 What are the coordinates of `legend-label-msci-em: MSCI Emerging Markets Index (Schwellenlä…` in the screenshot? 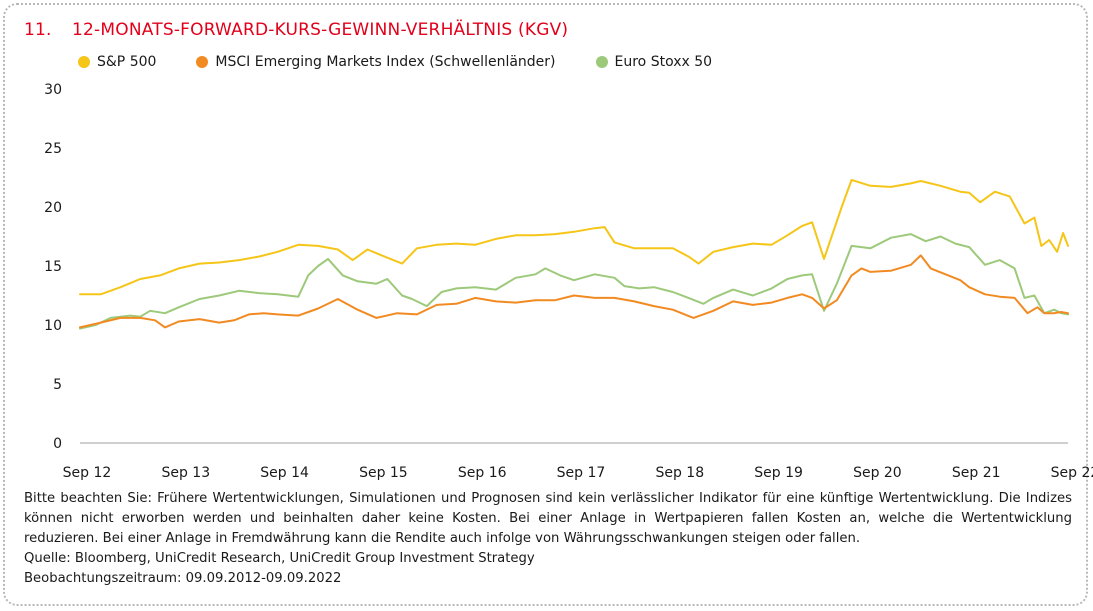 It's located at (385, 62).